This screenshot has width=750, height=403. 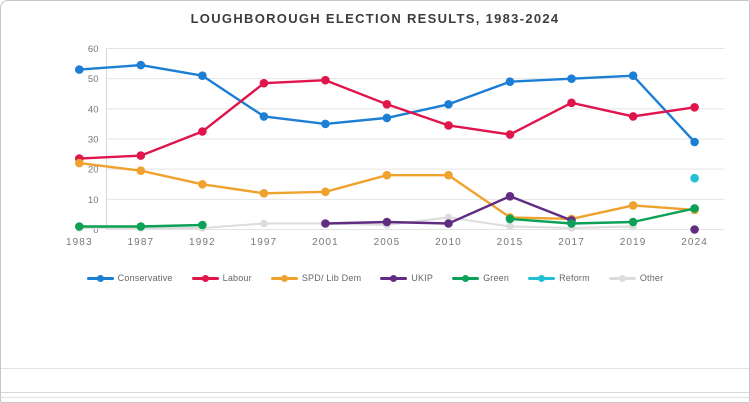 What do you see at coordinates (448, 242) in the screenshot?
I see `x-tick-label: 2010` at bounding box center [448, 242].